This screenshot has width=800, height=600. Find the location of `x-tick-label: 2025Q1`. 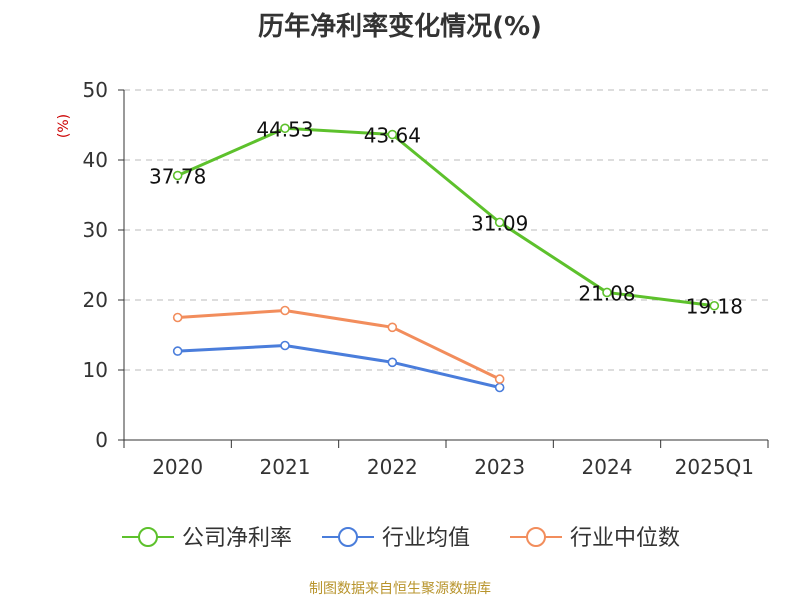

x-tick-label: 2025Q1 is located at coordinates (714, 467).